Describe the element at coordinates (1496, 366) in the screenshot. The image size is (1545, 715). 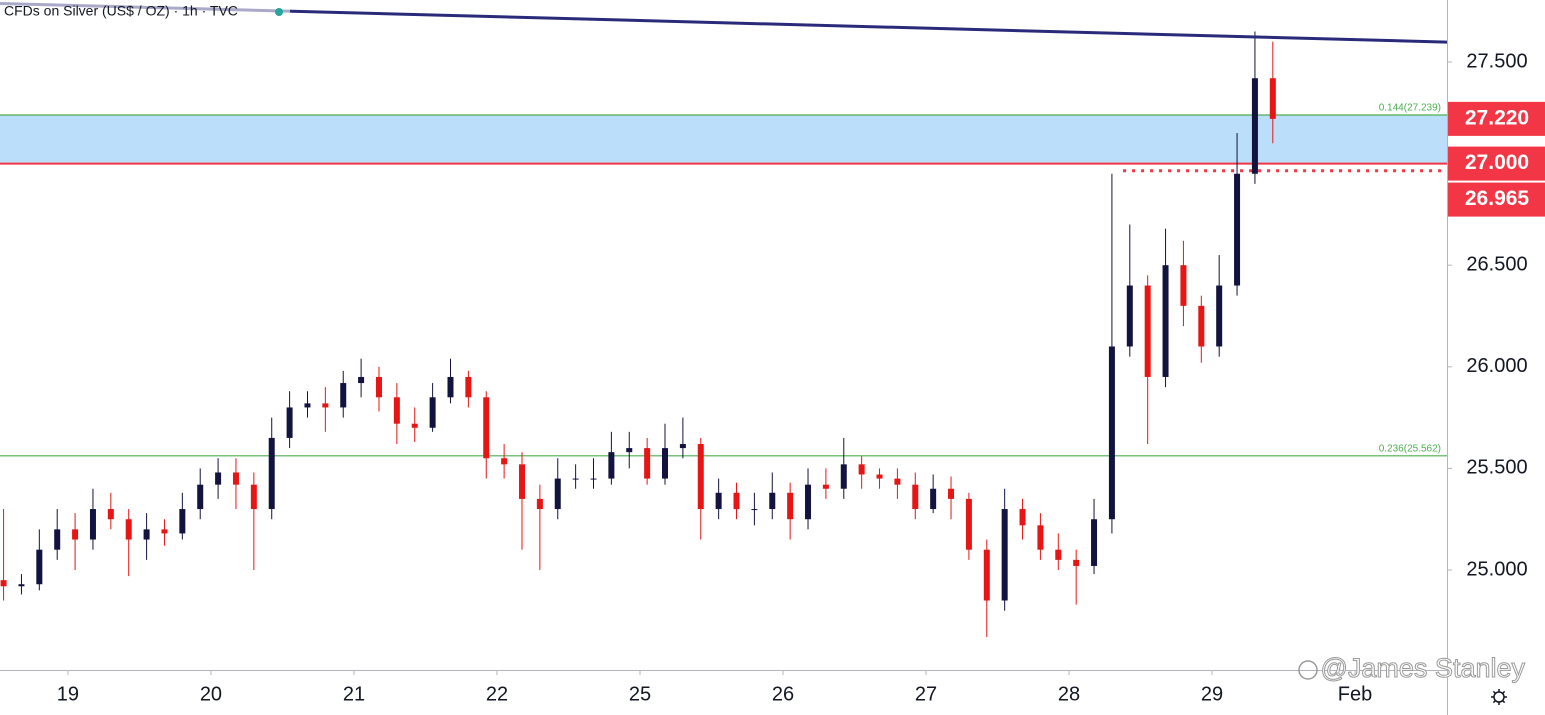
I see `y-tick-label: 26.000` at that location.